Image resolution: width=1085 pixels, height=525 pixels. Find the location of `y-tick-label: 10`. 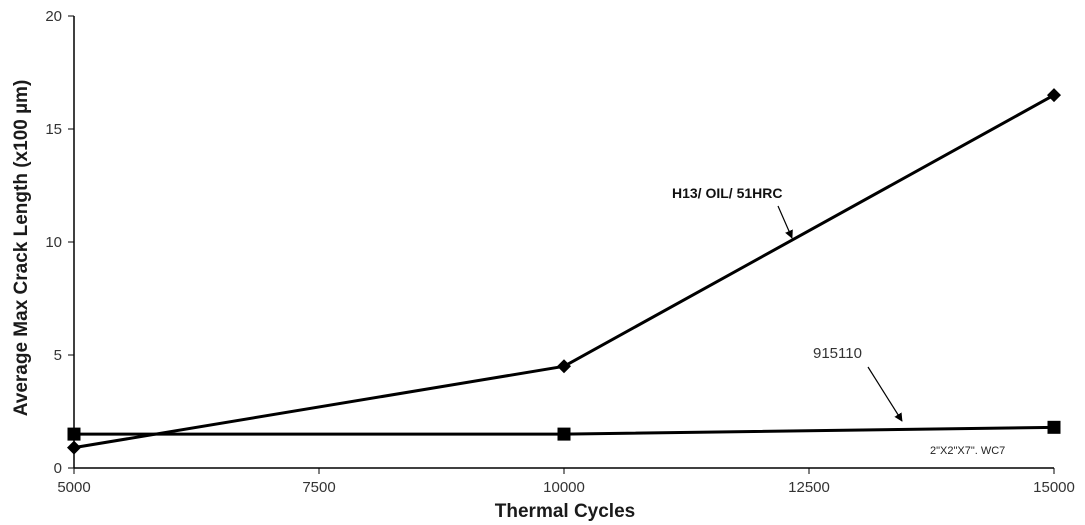

y-tick-label: 10 is located at coordinates (53, 242).